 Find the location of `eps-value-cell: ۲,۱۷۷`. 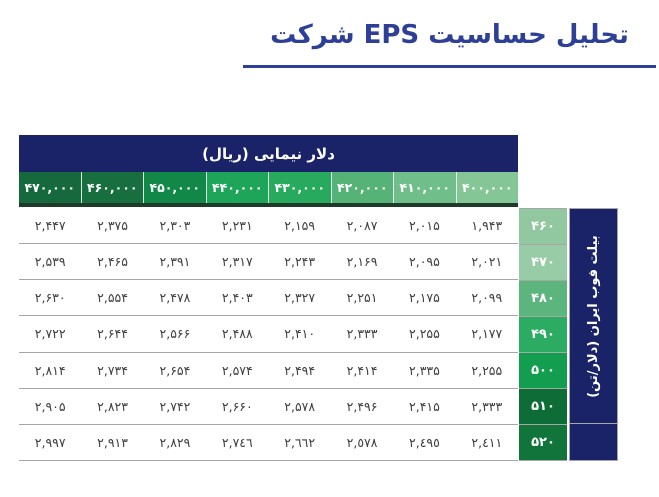

eps-value-cell: ۲,۱۷۷ is located at coordinates (487, 334).